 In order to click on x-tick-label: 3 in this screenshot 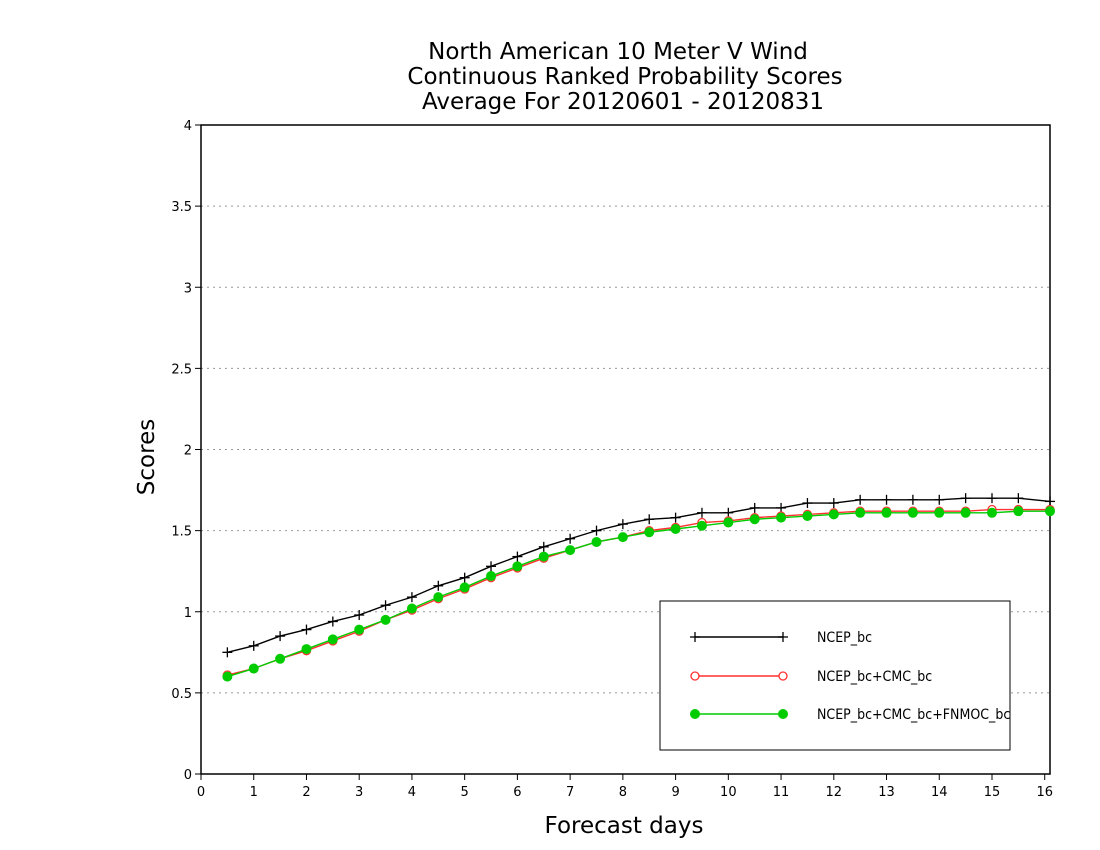, I will do `click(359, 792)`.